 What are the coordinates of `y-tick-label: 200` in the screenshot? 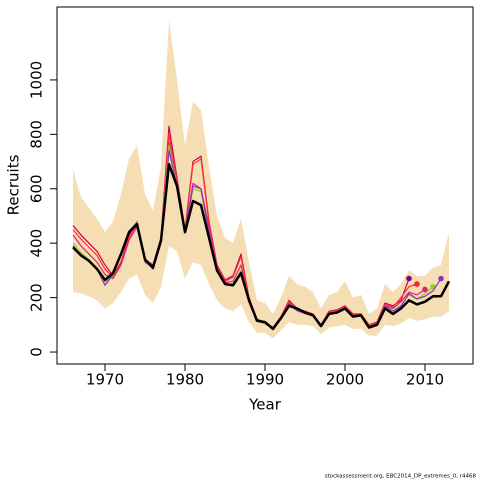 It's located at (37, 297).